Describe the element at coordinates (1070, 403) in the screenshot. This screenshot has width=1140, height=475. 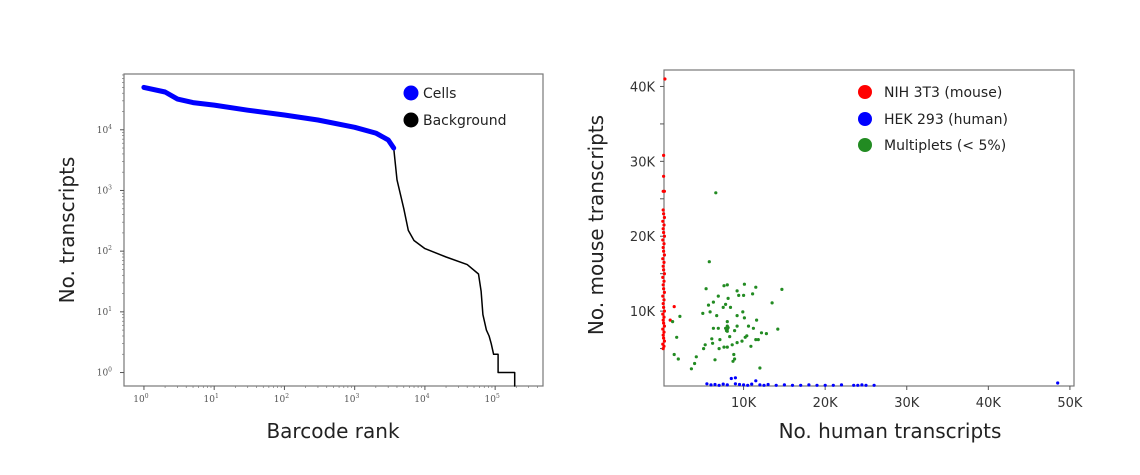
I see `x-tick-label: 50K` at that location.